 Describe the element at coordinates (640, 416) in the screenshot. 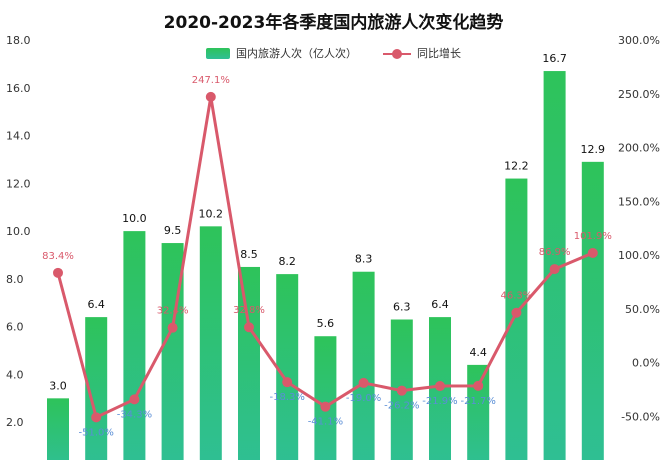

I see `right-axis-tick: -50.0%` at that location.